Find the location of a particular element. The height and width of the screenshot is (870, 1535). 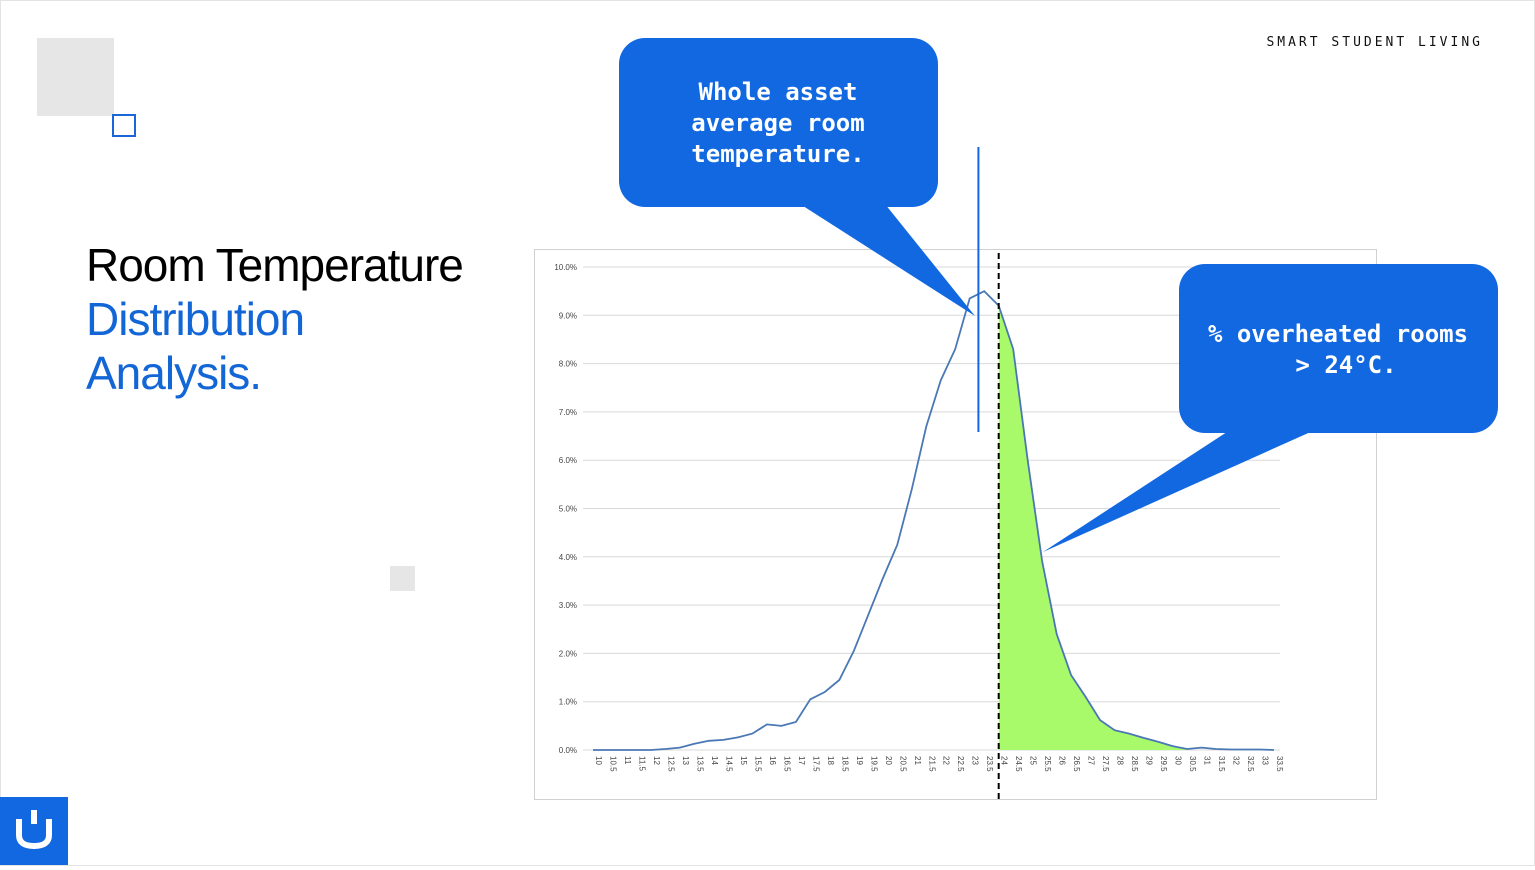

x-tick-label: 26.5 is located at coordinates (1076, 764).